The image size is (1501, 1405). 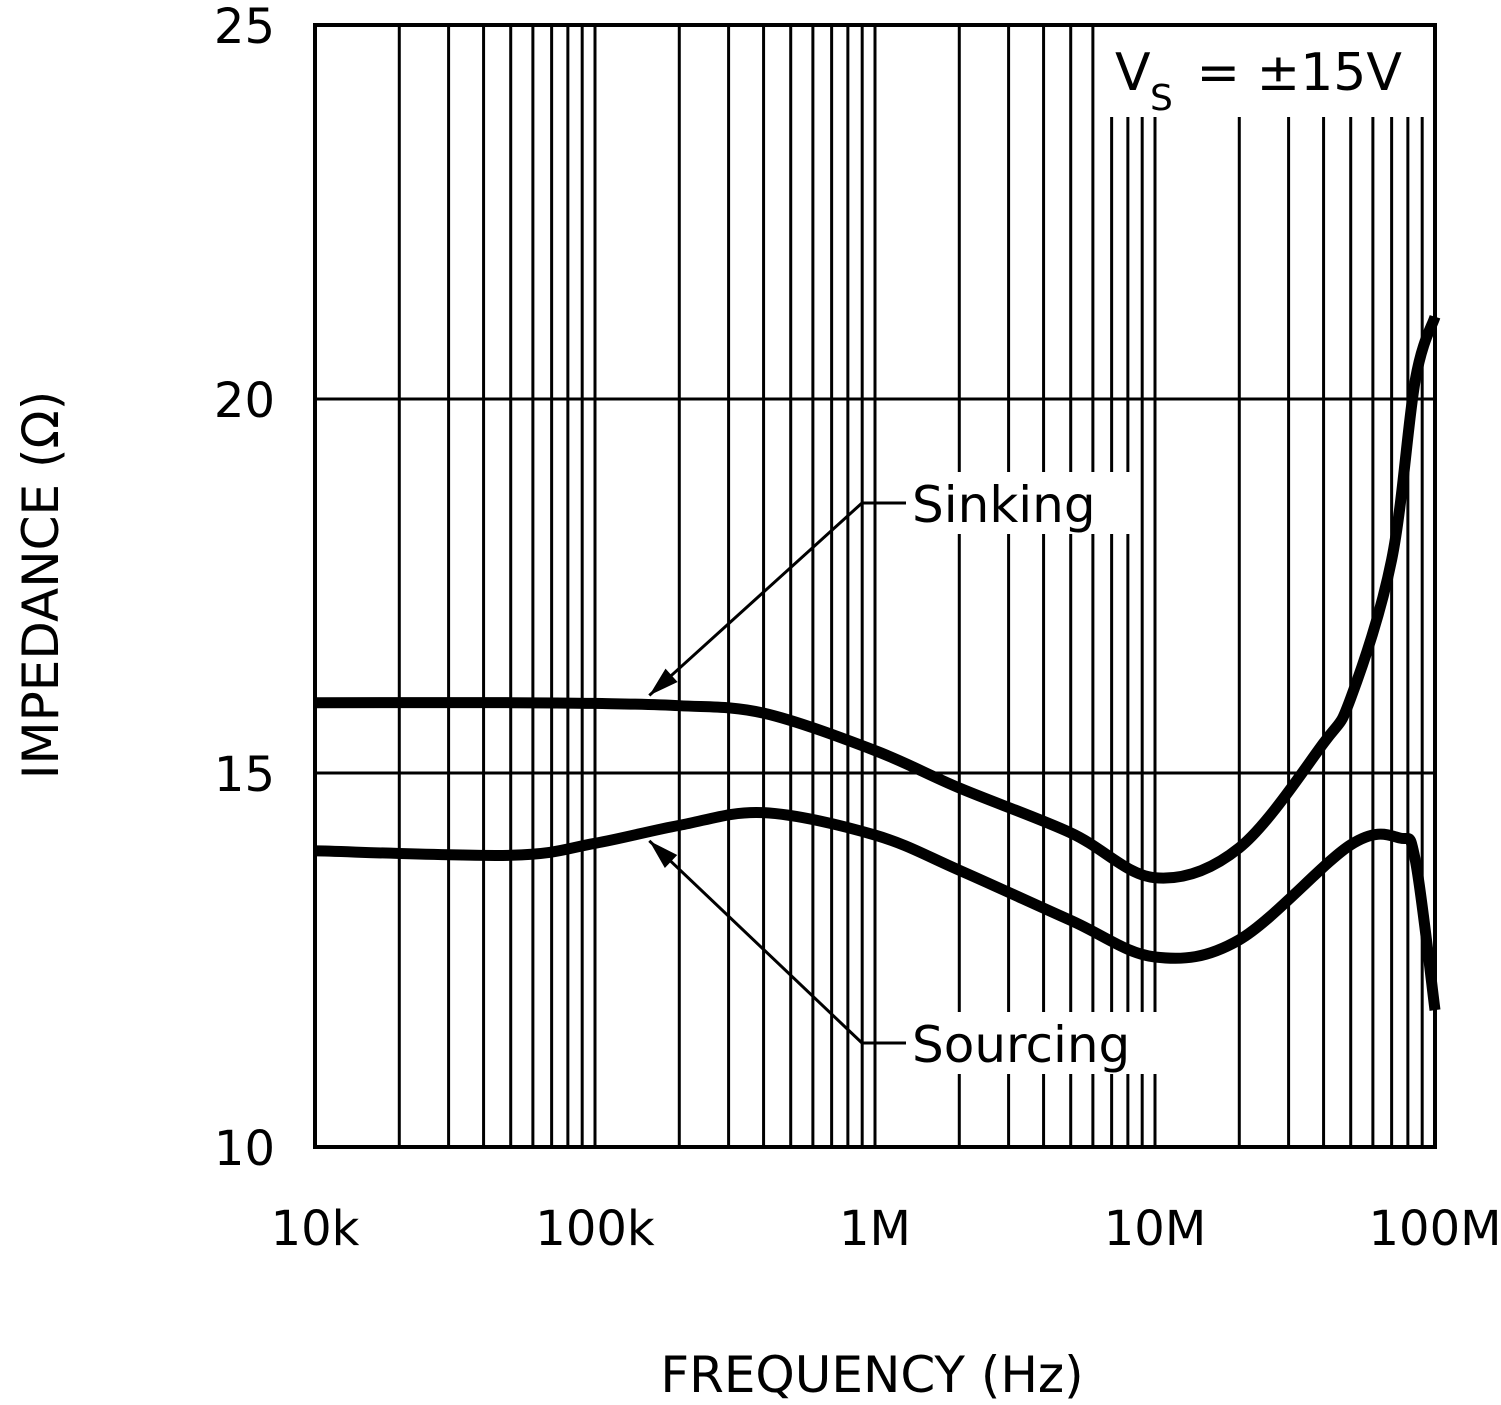 I want to click on legend-v: V, so click(x=1133, y=73).